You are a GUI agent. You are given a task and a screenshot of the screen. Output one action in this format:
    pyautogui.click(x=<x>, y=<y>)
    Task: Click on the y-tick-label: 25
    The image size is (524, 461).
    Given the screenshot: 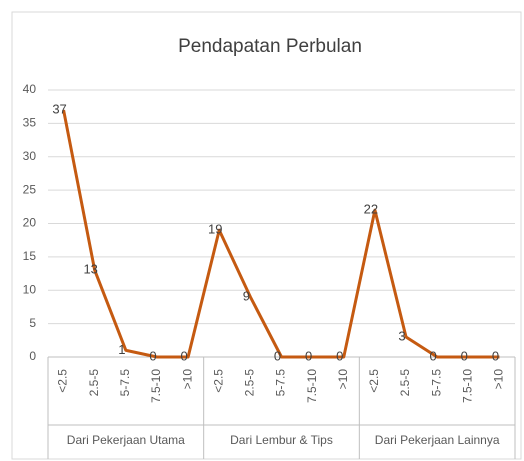 What is the action you would take?
    pyautogui.click(x=30, y=189)
    